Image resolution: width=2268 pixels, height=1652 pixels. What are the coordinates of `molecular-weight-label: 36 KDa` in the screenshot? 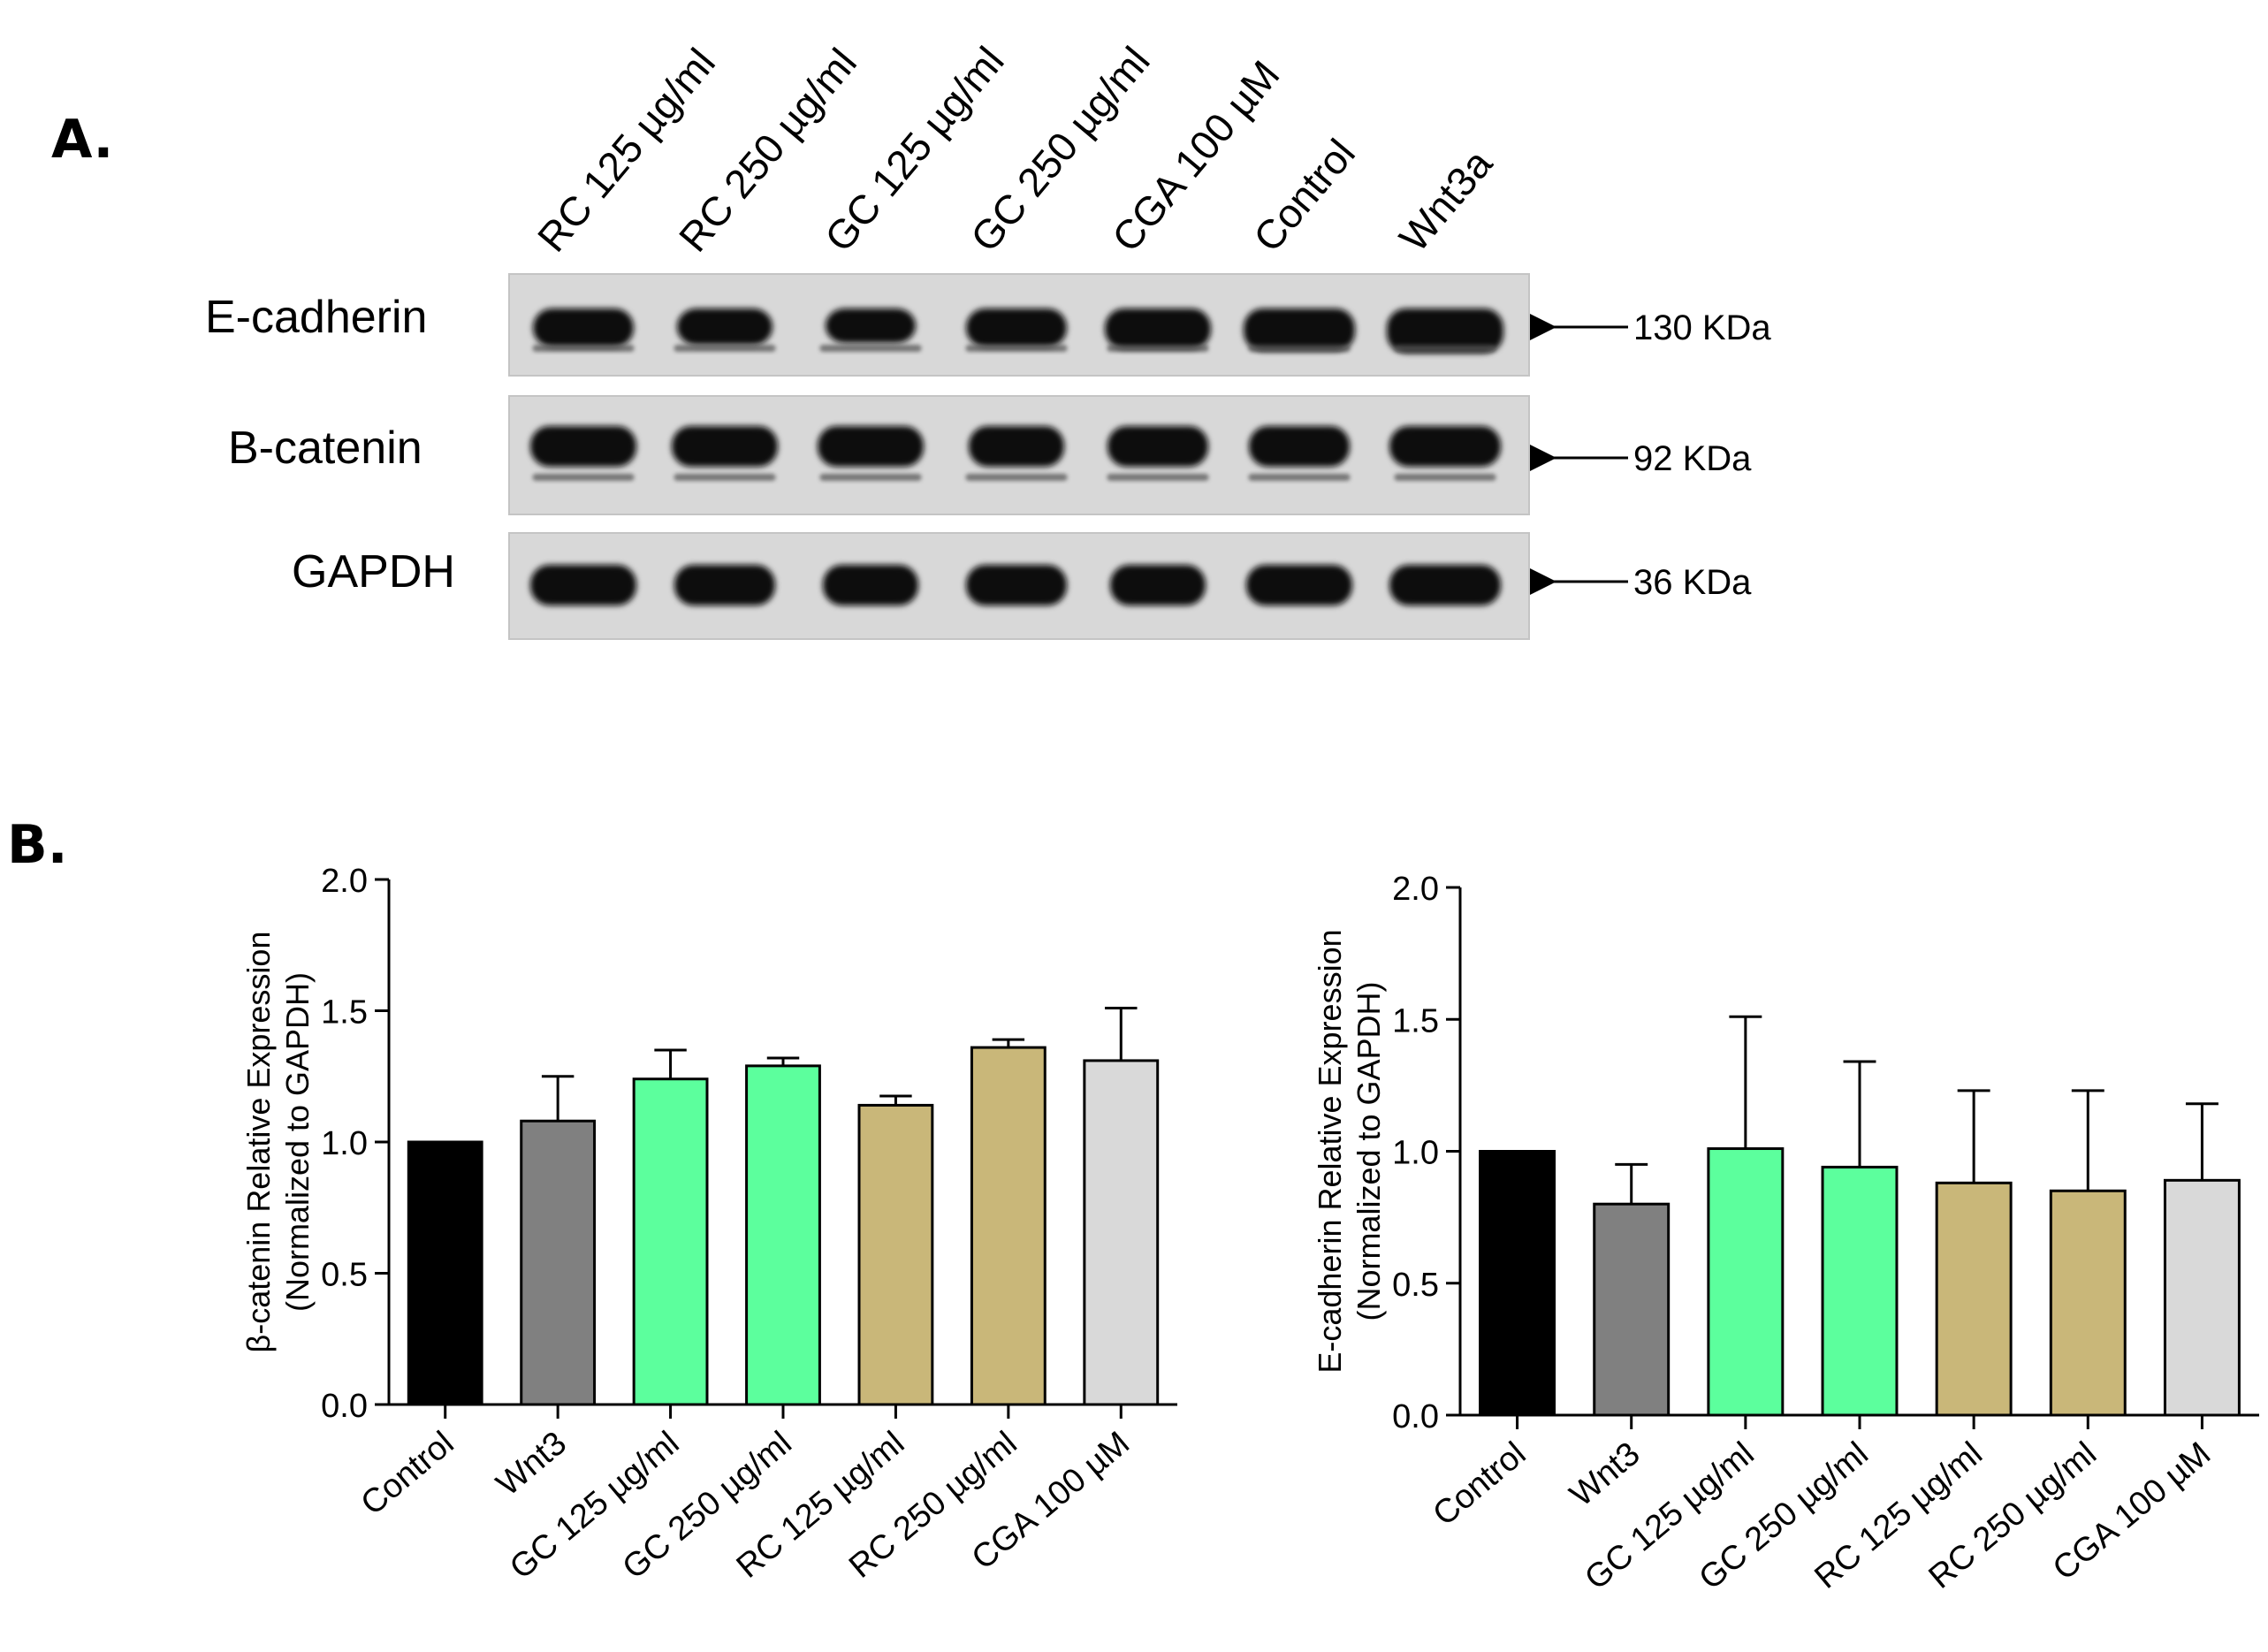 It's located at (1692, 582).